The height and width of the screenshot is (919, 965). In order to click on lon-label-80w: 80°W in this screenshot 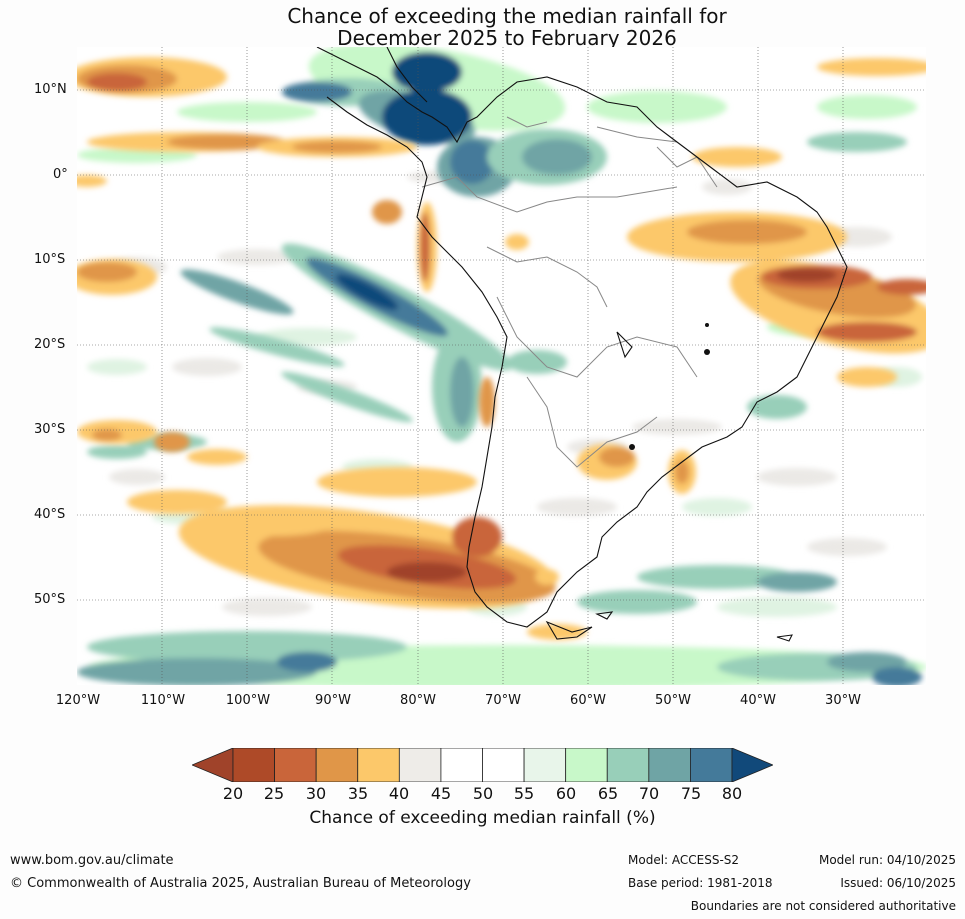, I will do `click(418, 700)`.